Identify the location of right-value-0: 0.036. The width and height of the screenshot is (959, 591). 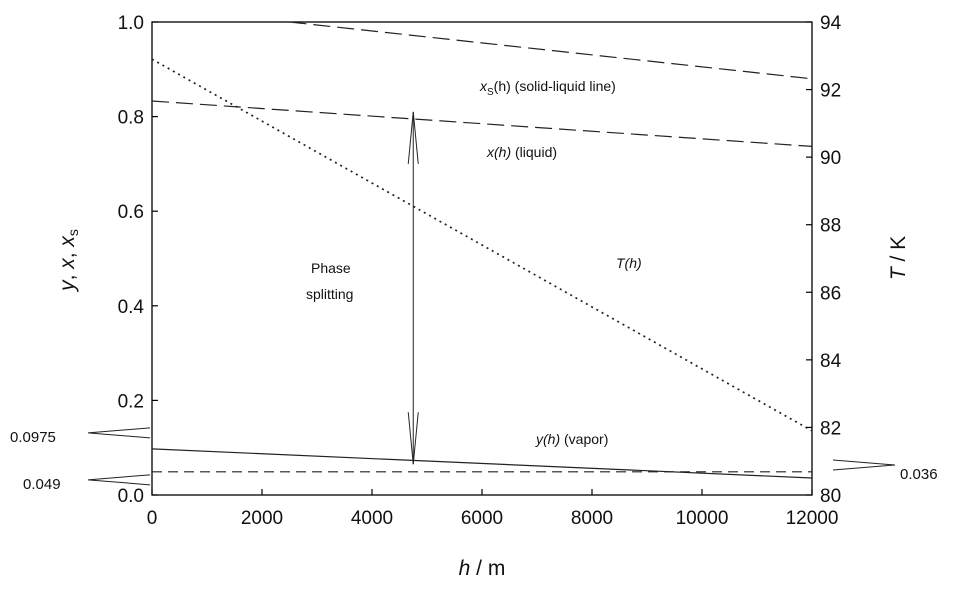
(919, 474).